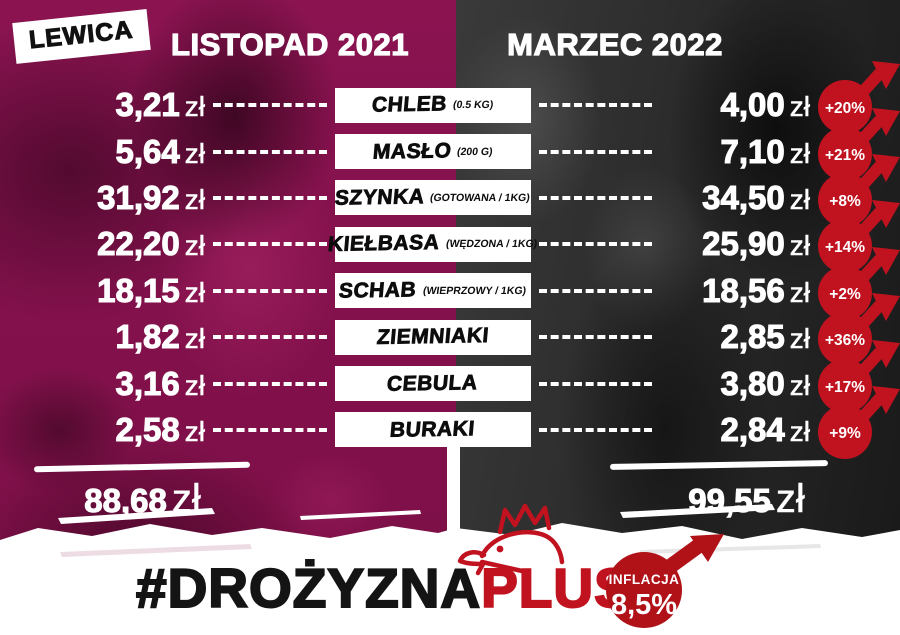  I want to click on product-box: CHLEB (0.5 KG), so click(432, 105).